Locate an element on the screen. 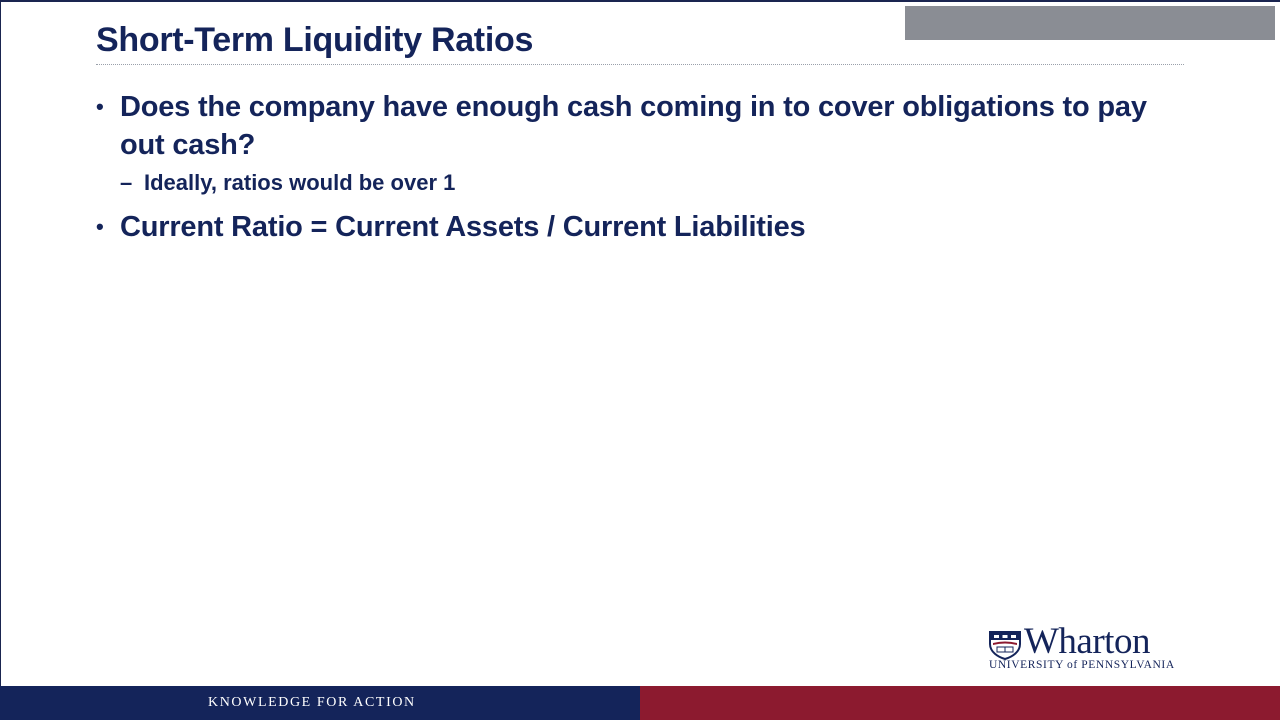 The width and height of the screenshot is (1280, 720). sub-bullet-item: – Ideally, ratios would be over 1 is located at coordinates (646, 183).